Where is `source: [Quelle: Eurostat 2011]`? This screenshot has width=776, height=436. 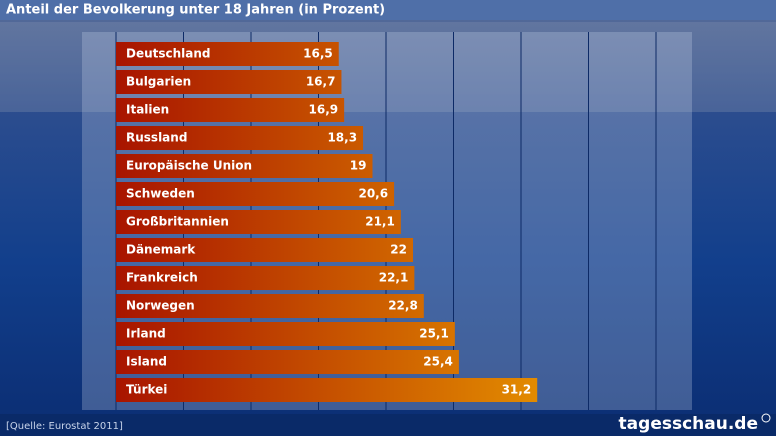
source: [Quelle: Eurostat 2011] is located at coordinates (64, 426).